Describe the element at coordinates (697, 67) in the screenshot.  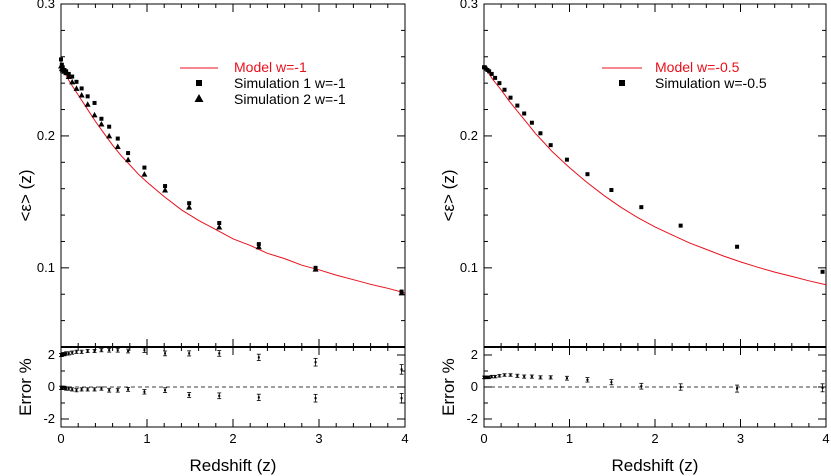
I see `legend-model-label: Model w=-0.5` at that location.